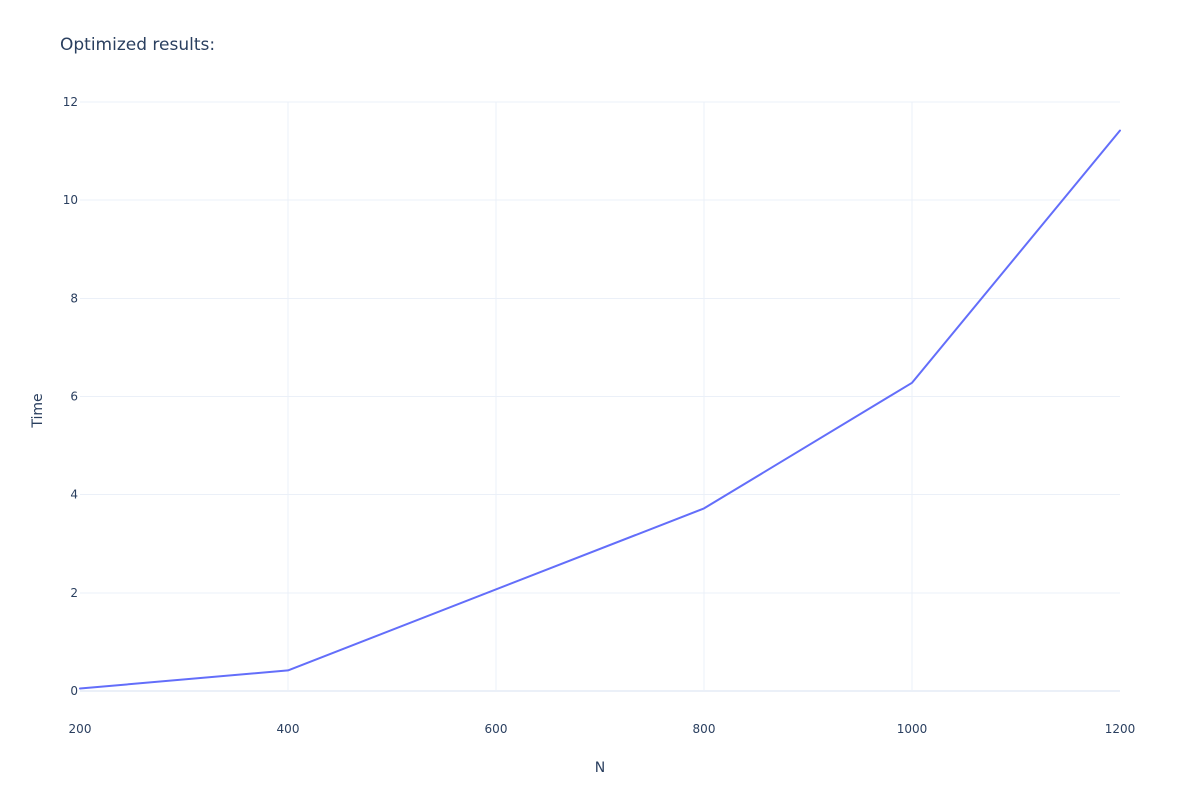  What do you see at coordinates (600, 768) in the screenshot?
I see `x-axis-title: N` at bounding box center [600, 768].